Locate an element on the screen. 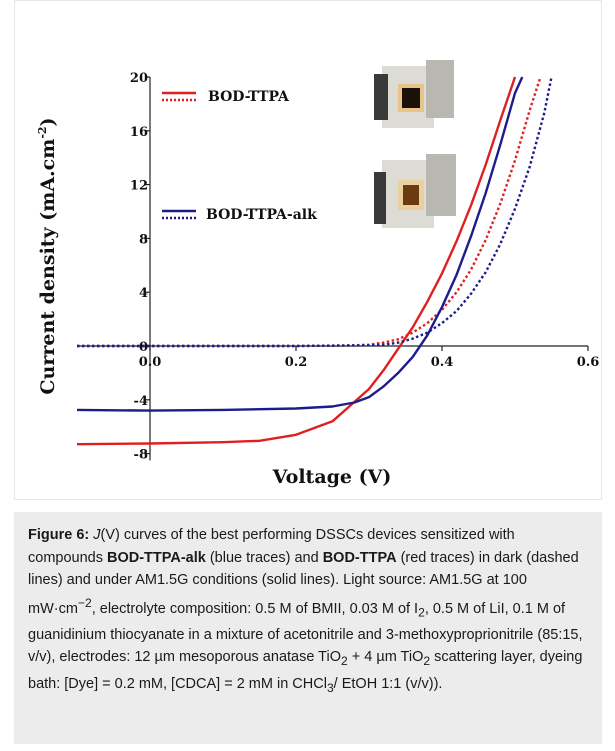 This screenshot has height=751, width=615. y-tick-label: -8 is located at coordinates (141, 455).